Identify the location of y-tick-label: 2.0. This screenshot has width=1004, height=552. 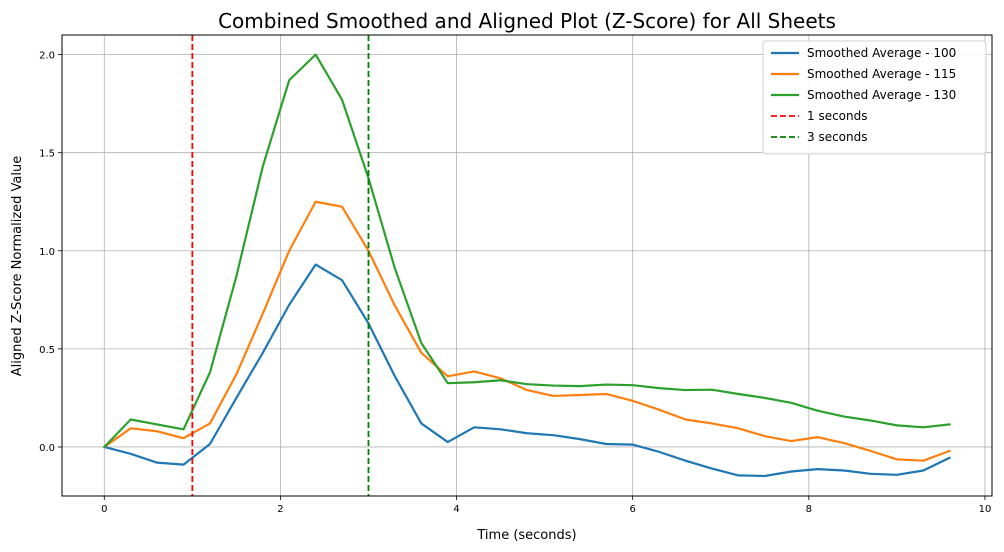
(47, 56).